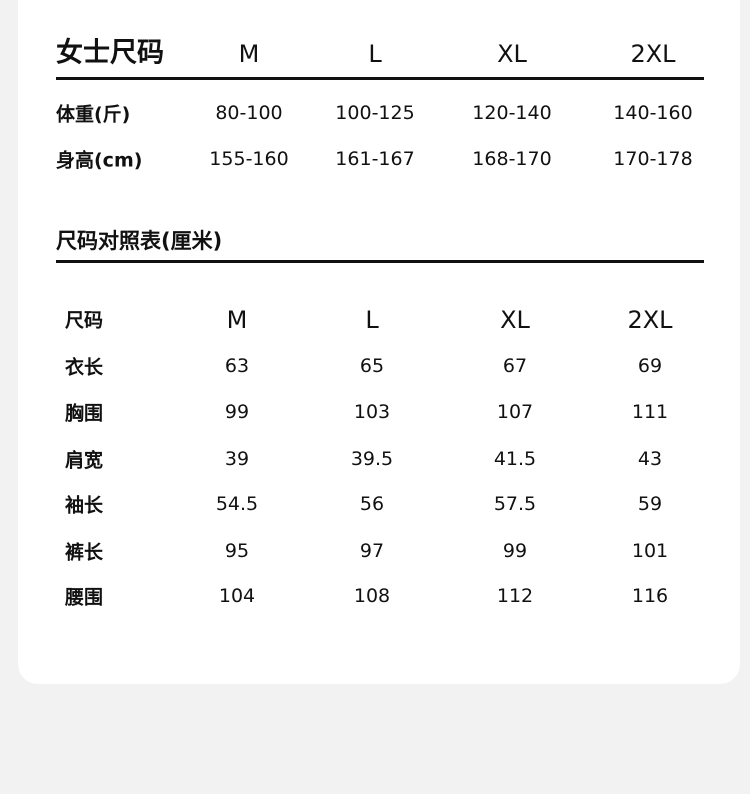  Describe the element at coordinates (650, 504) in the screenshot. I see `table-cell: 59` at that location.